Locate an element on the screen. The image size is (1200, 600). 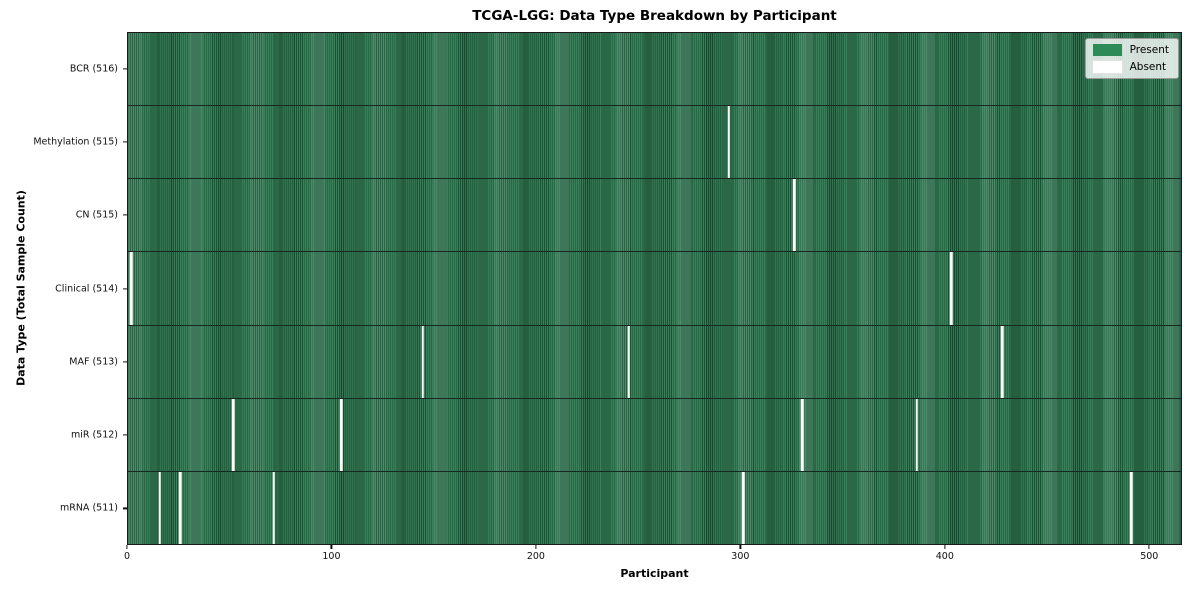
y-tick-label: miR (512) is located at coordinates (94, 435).